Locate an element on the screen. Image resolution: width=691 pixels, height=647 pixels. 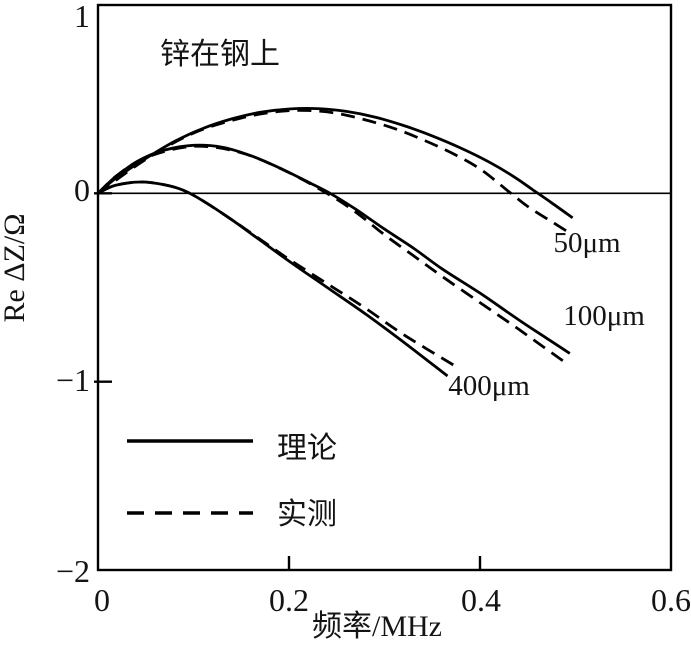
plot-annotation: 锌在钢上 is located at coordinates (220, 54).